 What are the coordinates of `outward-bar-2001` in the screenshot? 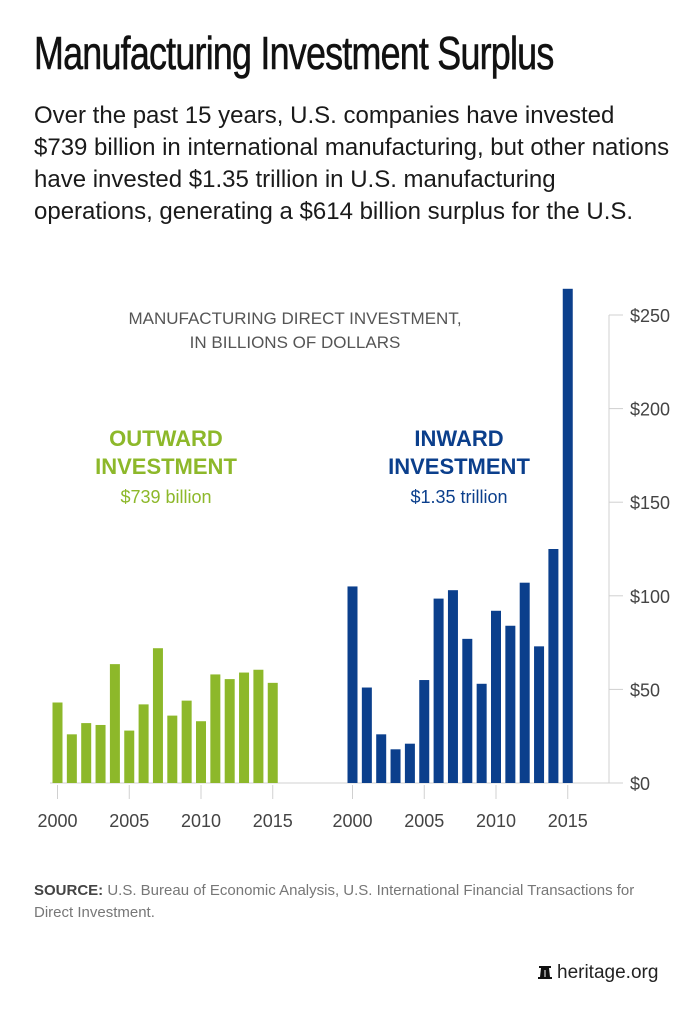 It's located at (71, 758).